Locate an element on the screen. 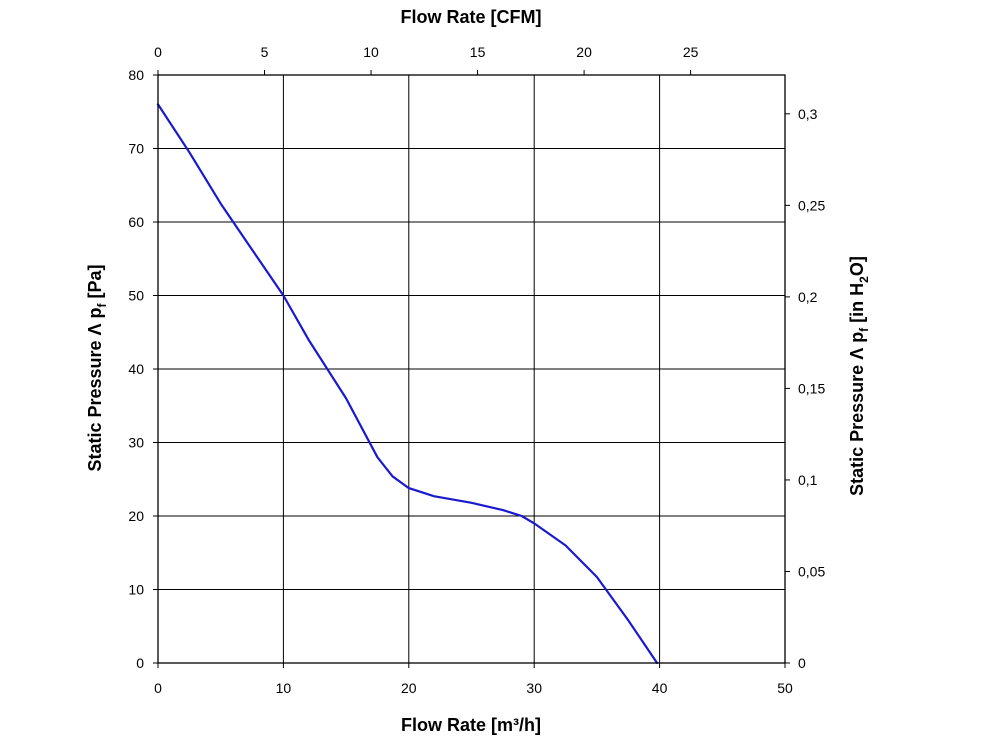  y-left-tick-label: 70 is located at coordinates (136, 149).